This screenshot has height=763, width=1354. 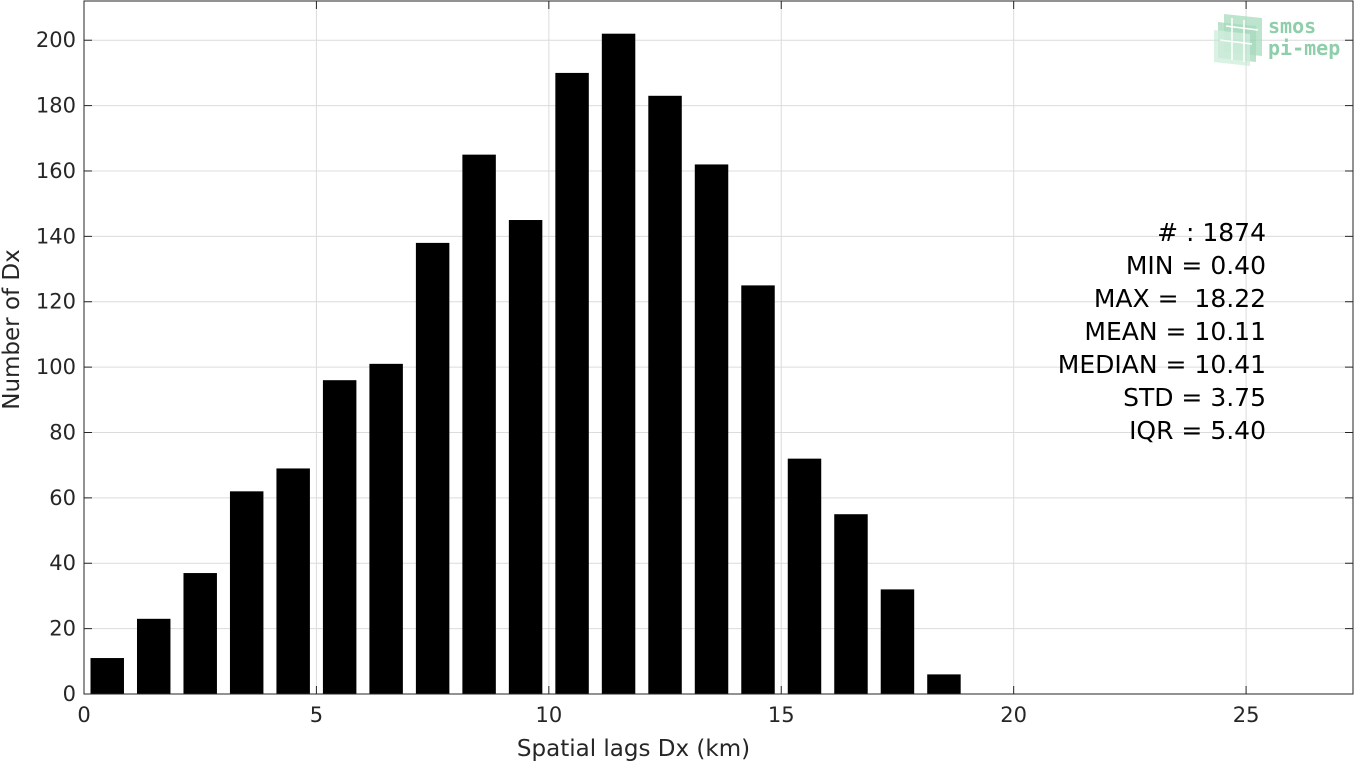 I want to click on y-tick-label: 60, so click(x=62, y=498).